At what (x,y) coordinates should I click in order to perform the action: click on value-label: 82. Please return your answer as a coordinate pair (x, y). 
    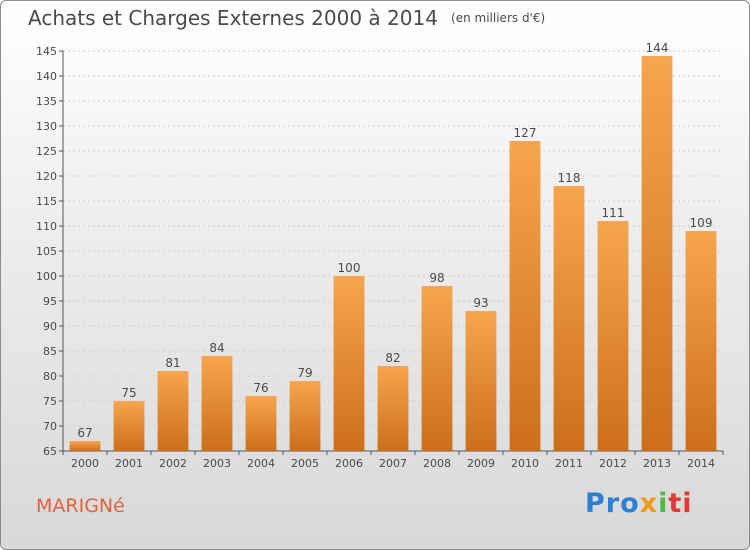
    Looking at the image, I should click on (392, 358).